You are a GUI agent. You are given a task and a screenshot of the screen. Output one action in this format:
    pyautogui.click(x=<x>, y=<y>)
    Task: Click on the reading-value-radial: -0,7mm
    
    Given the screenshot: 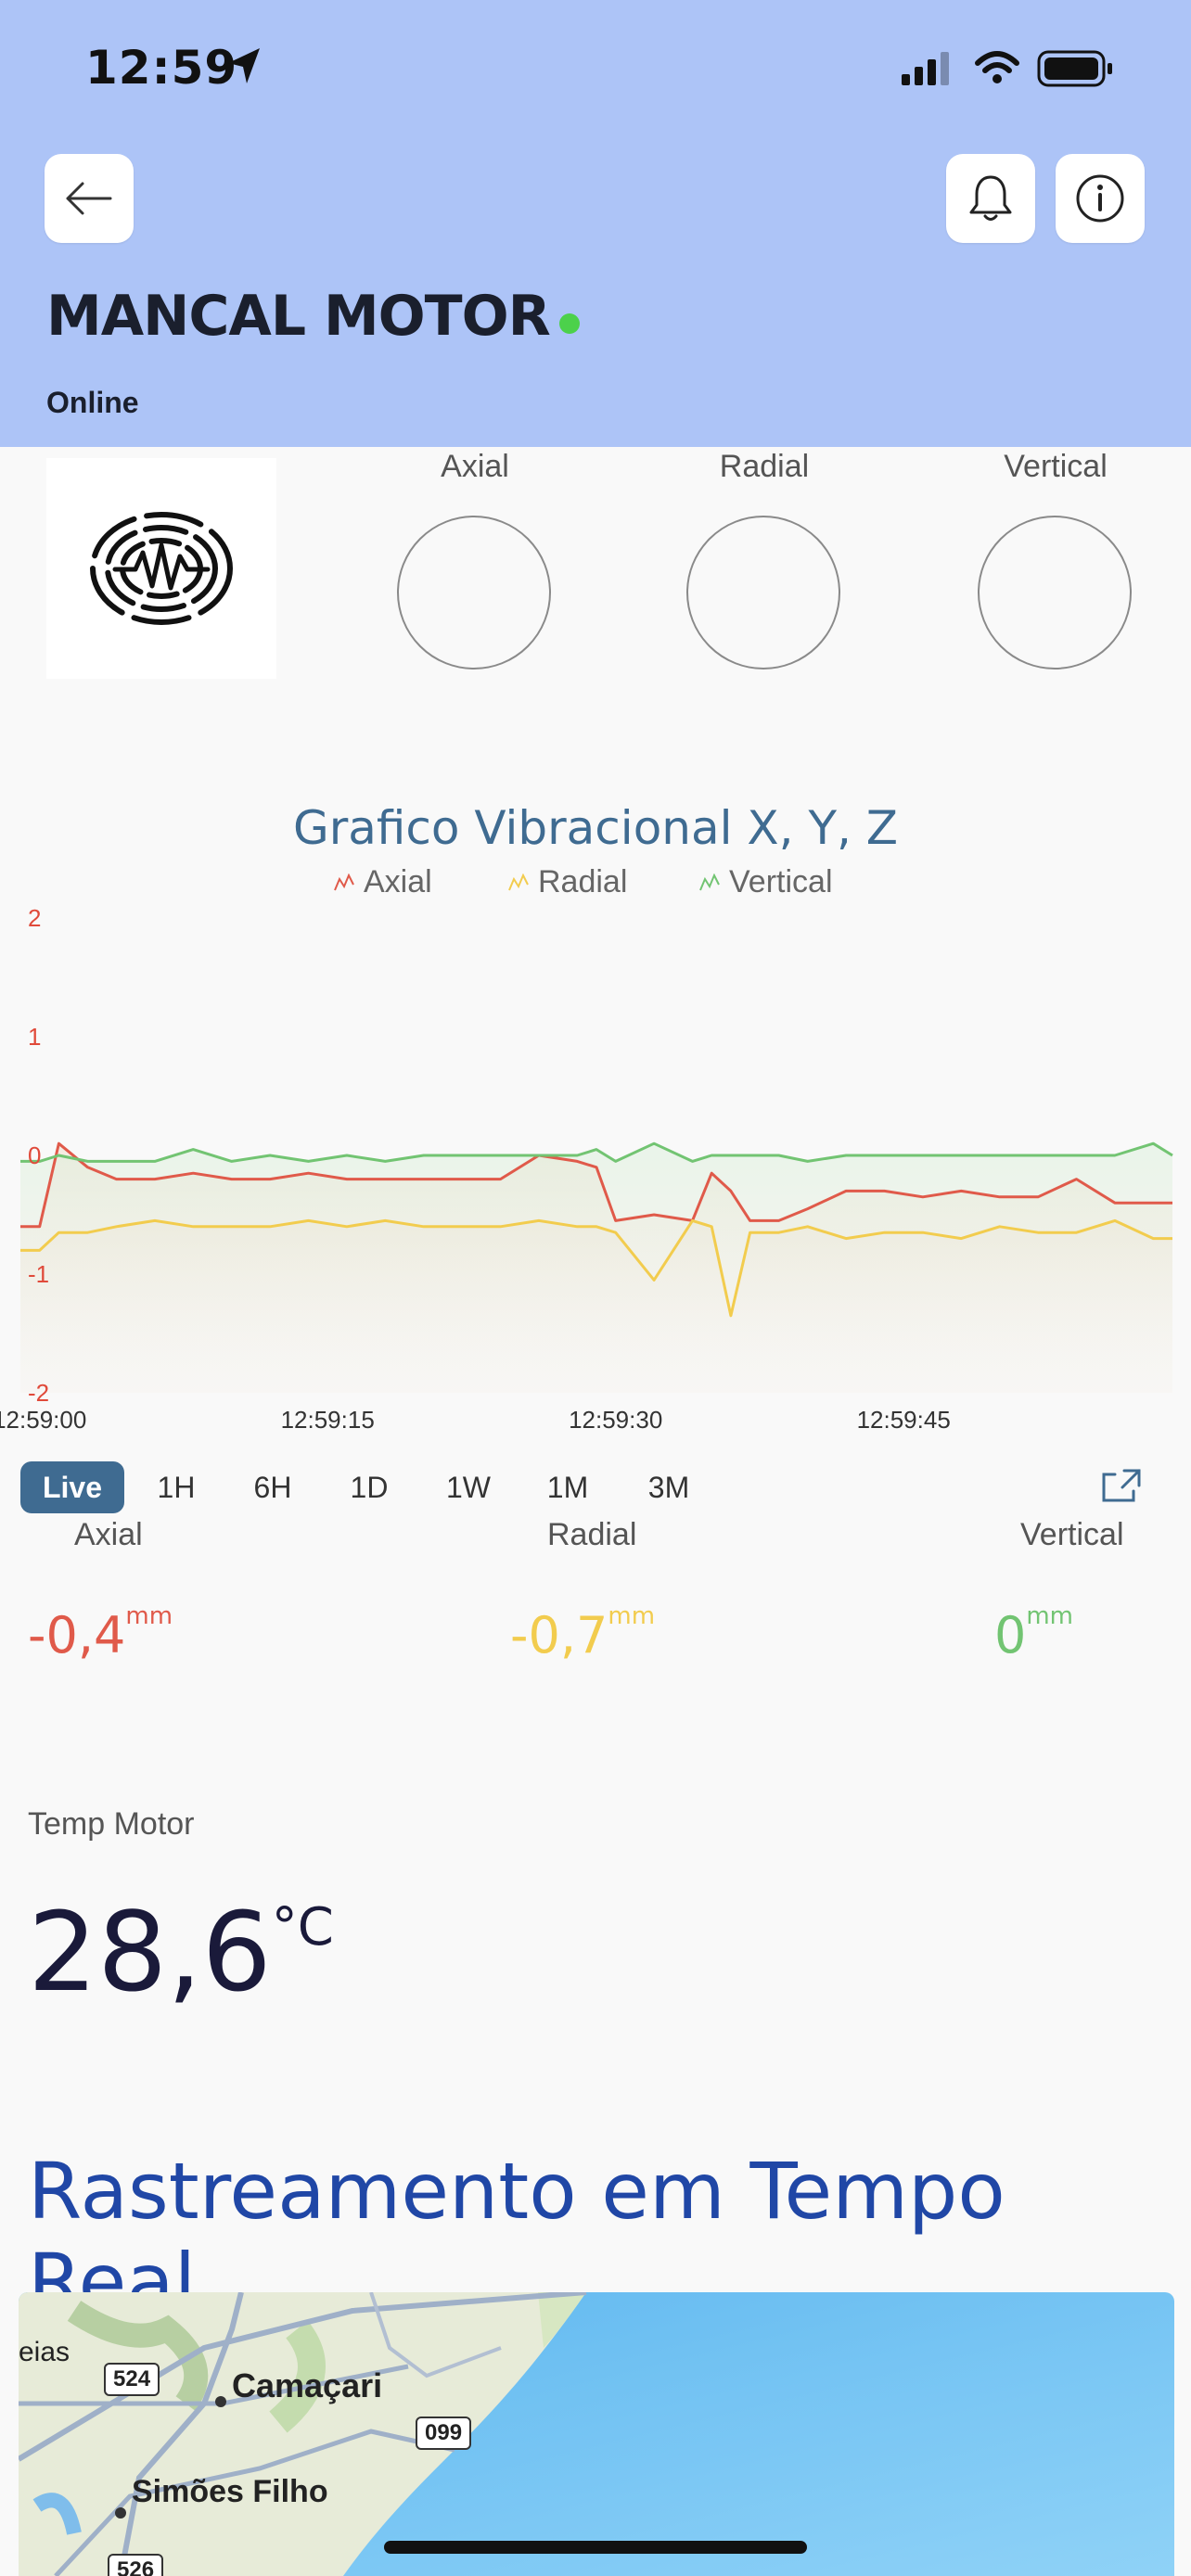 What is the action you would take?
    pyautogui.click(x=582, y=1633)
    